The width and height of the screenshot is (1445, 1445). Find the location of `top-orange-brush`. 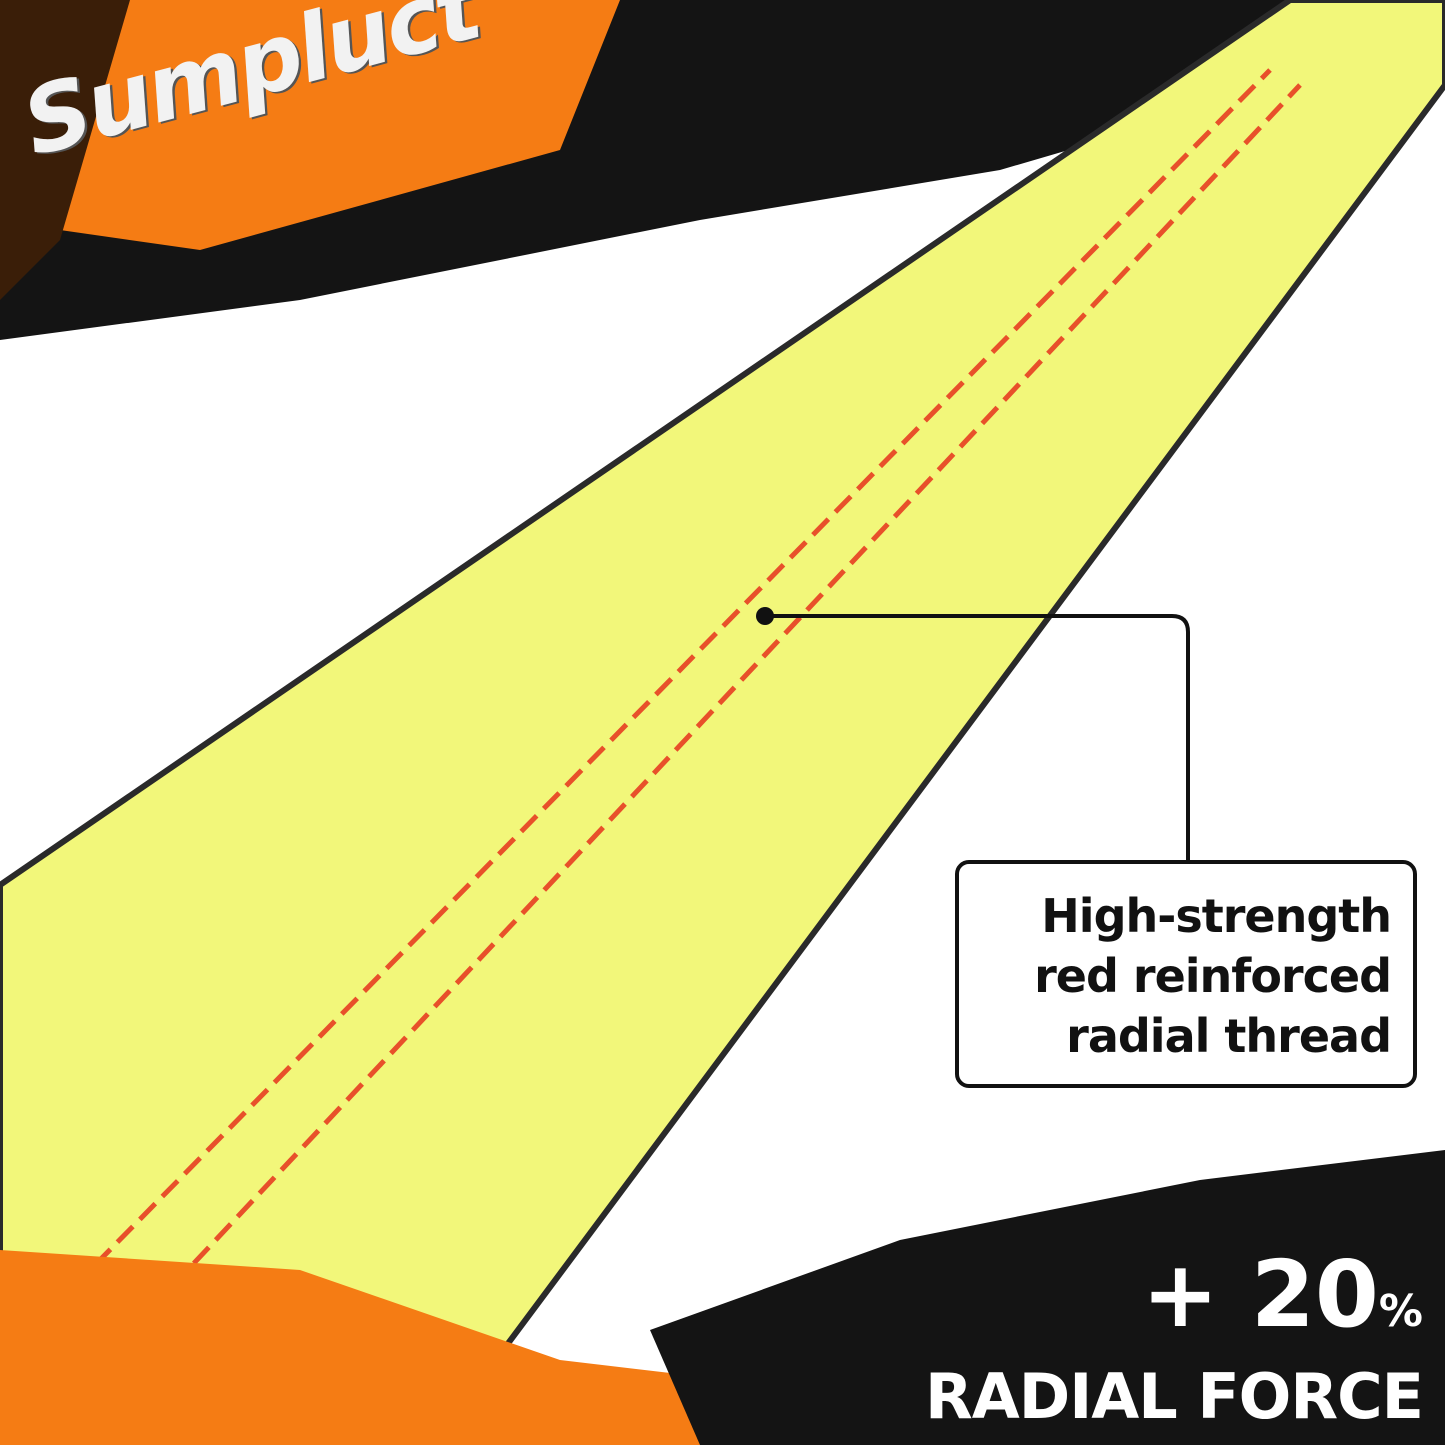

top-orange-brush is located at coordinates (340, 125).